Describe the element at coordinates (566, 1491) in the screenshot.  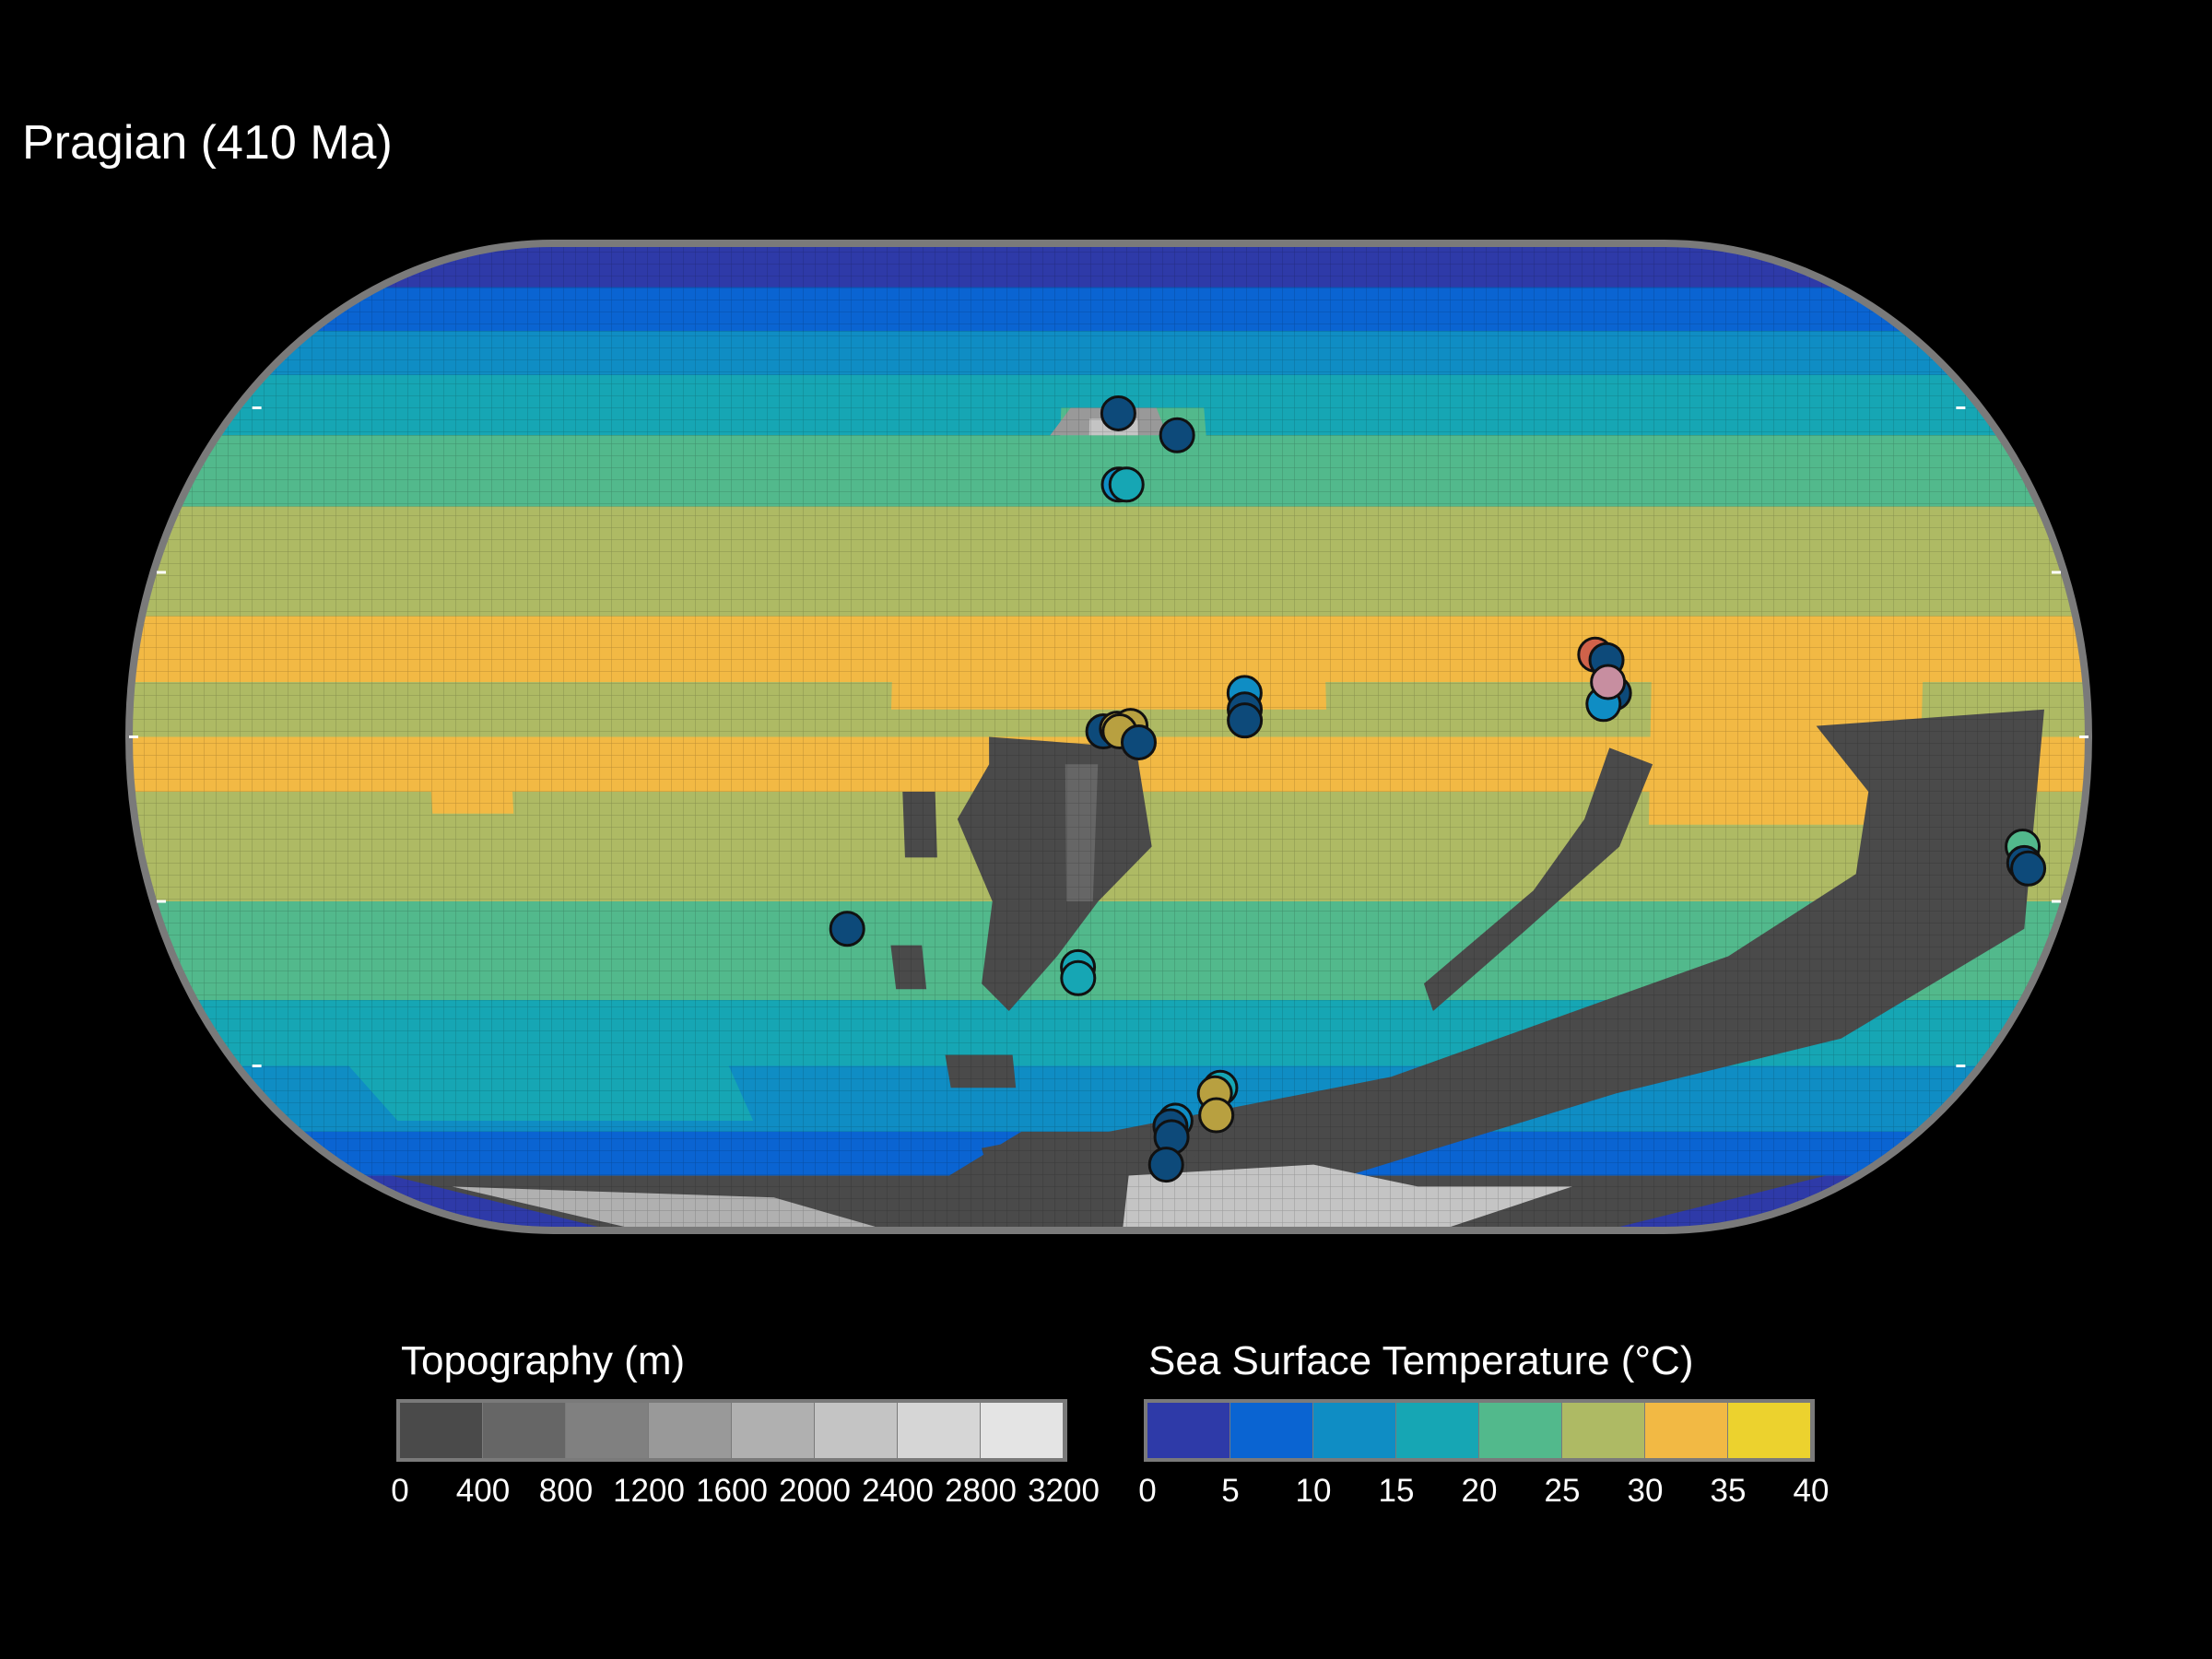
I see `topography-tick-label: 800` at that location.